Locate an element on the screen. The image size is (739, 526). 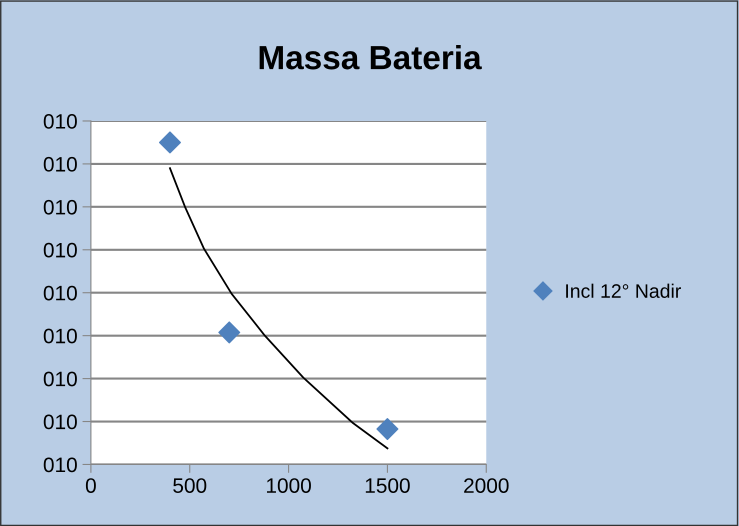
x-tick-label: 1500 is located at coordinates (388, 485).